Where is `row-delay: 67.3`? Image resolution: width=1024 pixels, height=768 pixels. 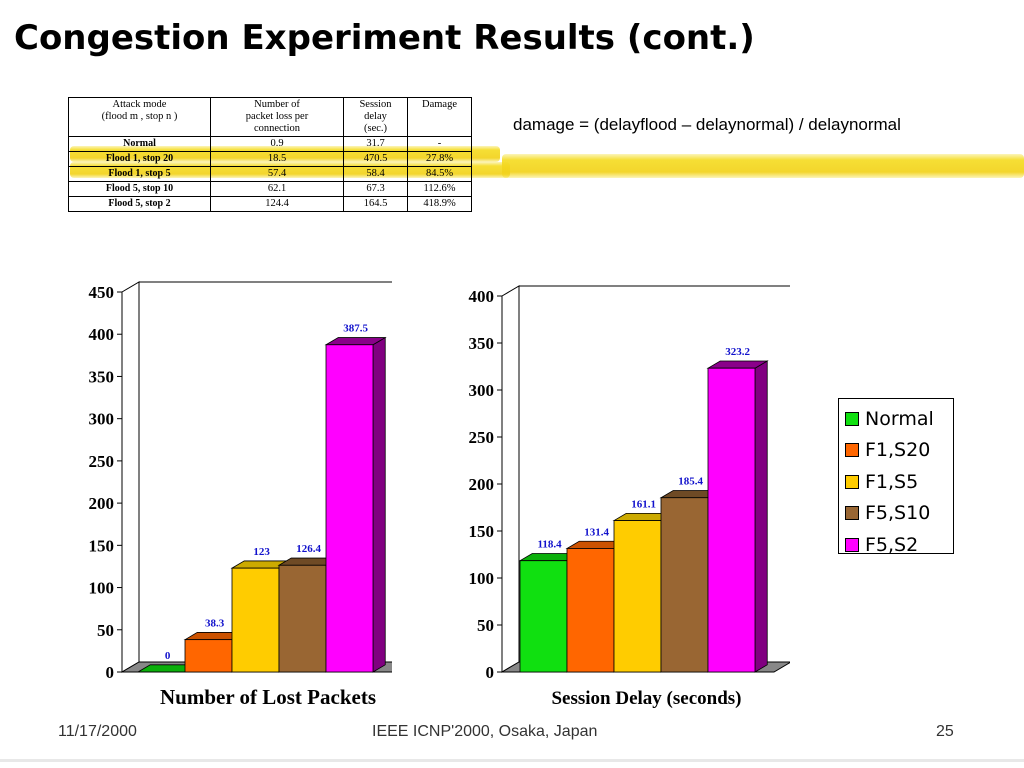 row-delay: 67.3 is located at coordinates (375, 189).